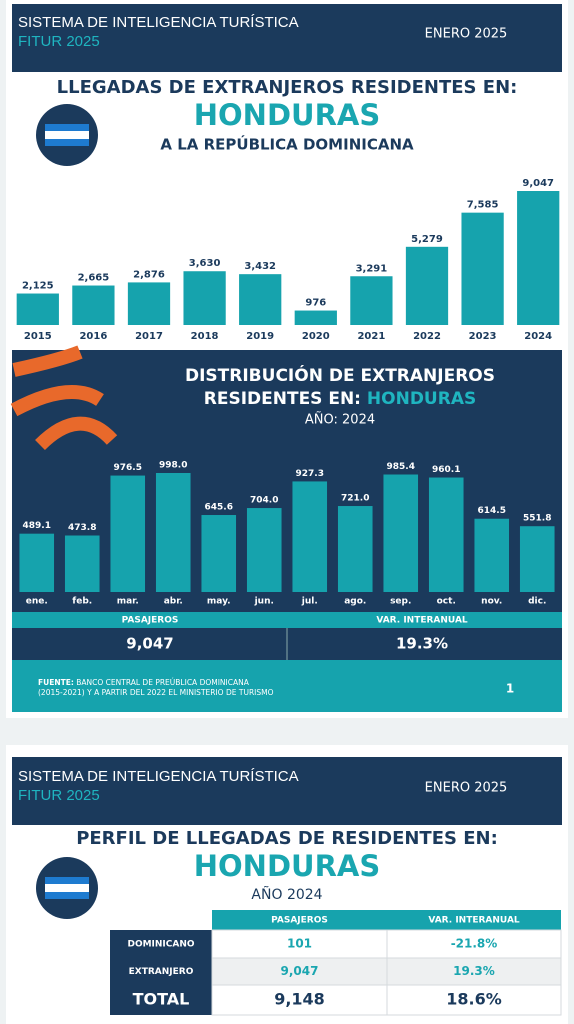  What do you see at coordinates (400, 602) in the screenshot?
I see `x-tick-label: sep.` at bounding box center [400, 602].